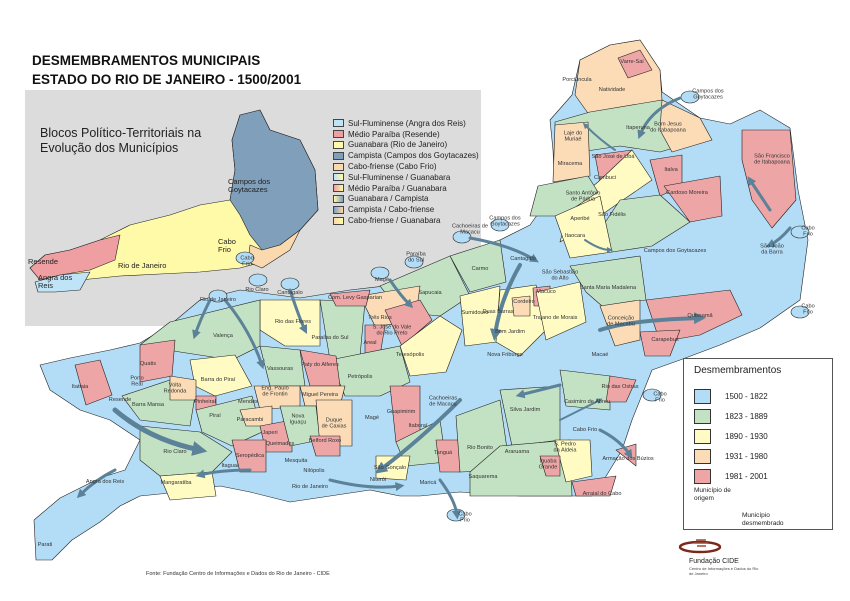  I want to click on municipality-label: Miracema, so click(570, 163).